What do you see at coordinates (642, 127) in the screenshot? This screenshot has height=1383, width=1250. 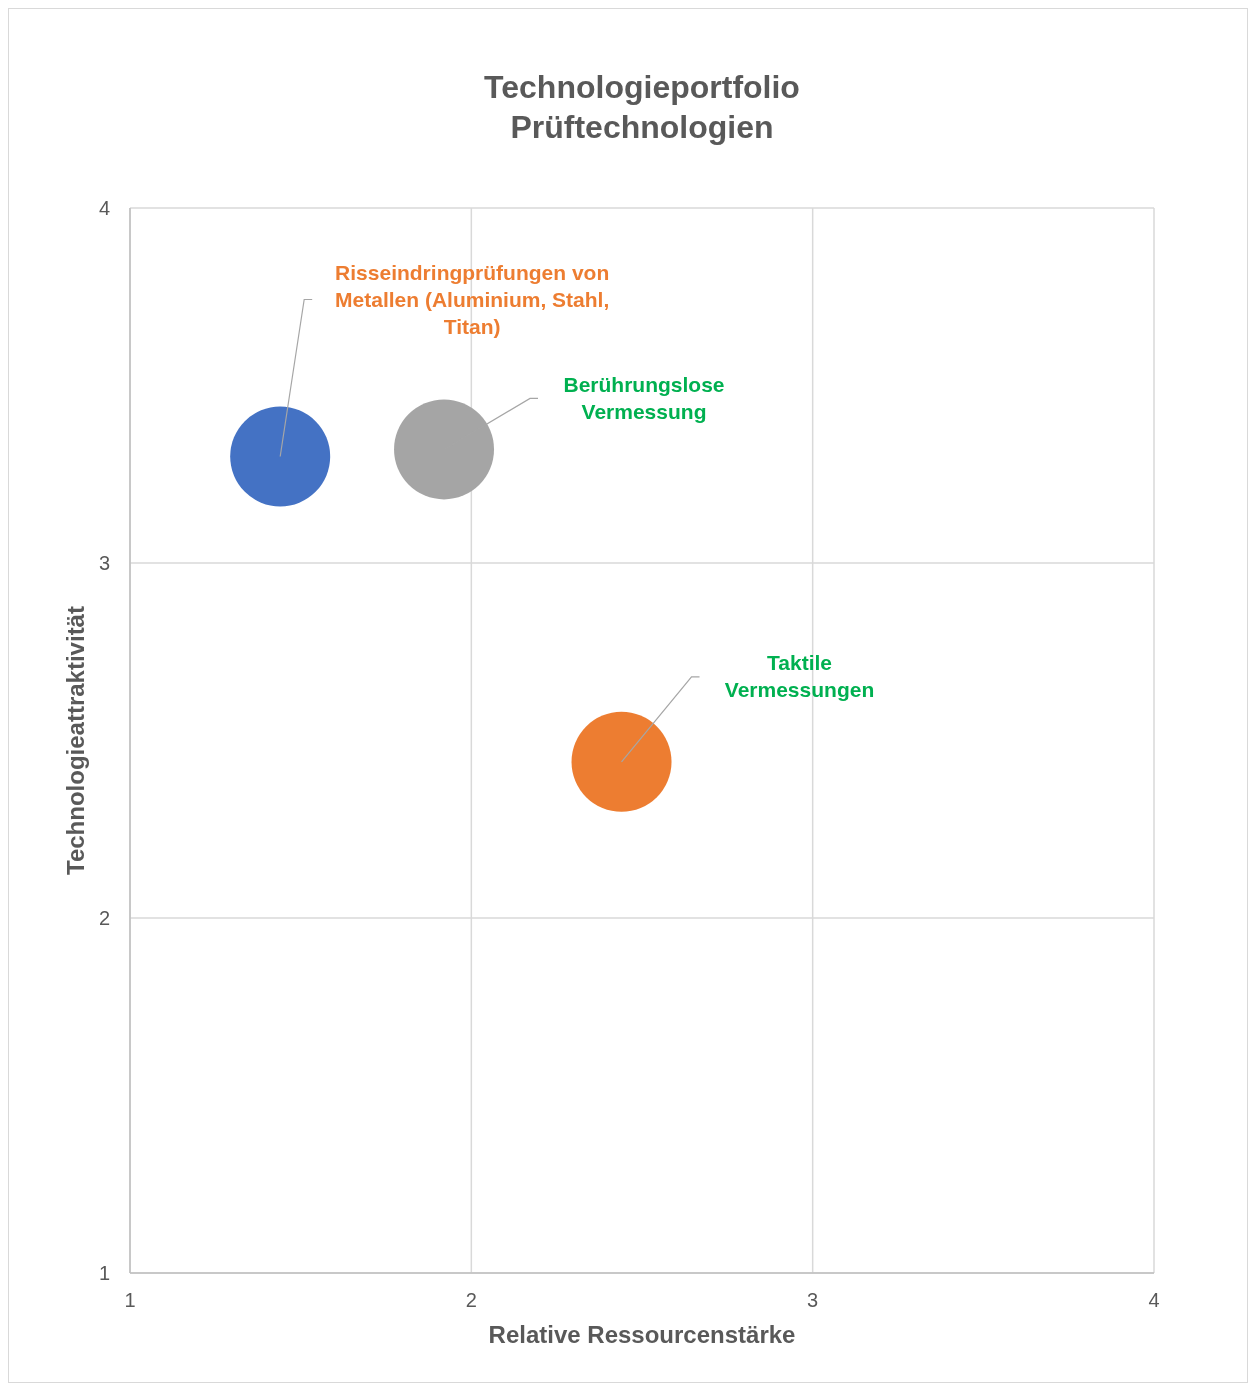 I see `chart-subtitle: Prüftechnologien` at bounding box center [642, 127].